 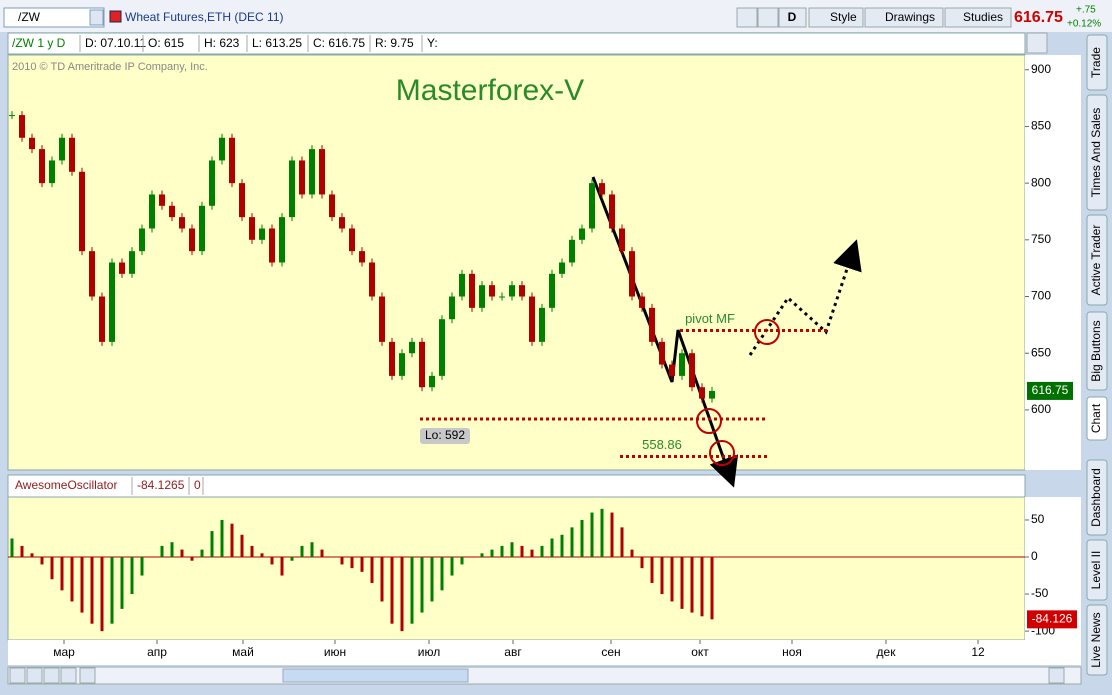 What do you see at coordinates (64, 652) in the screenshot?
I see `x-tick-label: мар` at bounding box center [64, 652].